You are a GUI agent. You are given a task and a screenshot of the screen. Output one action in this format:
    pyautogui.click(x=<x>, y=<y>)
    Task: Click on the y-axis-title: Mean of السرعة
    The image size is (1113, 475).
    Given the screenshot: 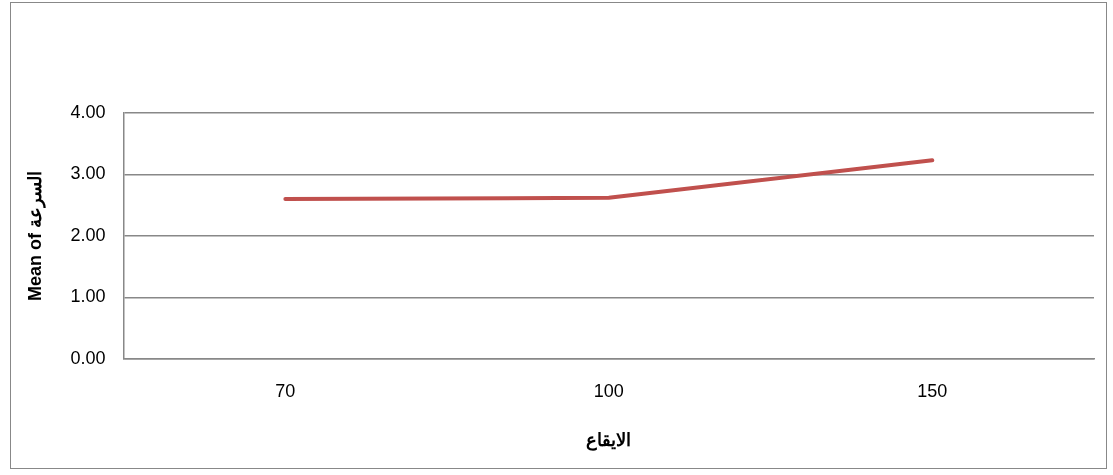 What is the action you would take?
    pyautogui.click(x=35, y=235)
    